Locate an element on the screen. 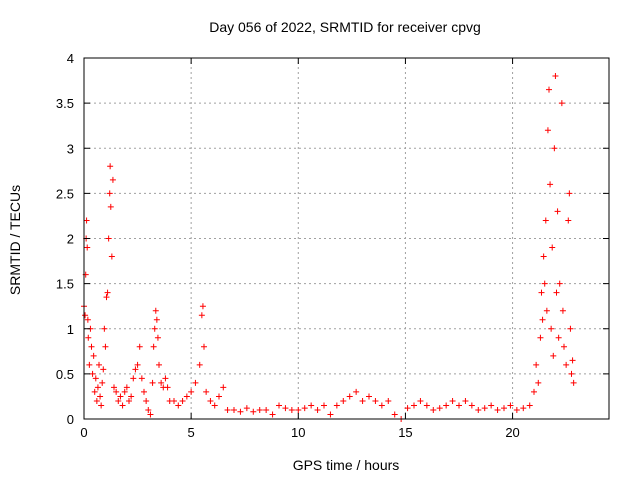 The image size is (640, 480). y-tick-label: 1 is located at coordinates (70, 329).